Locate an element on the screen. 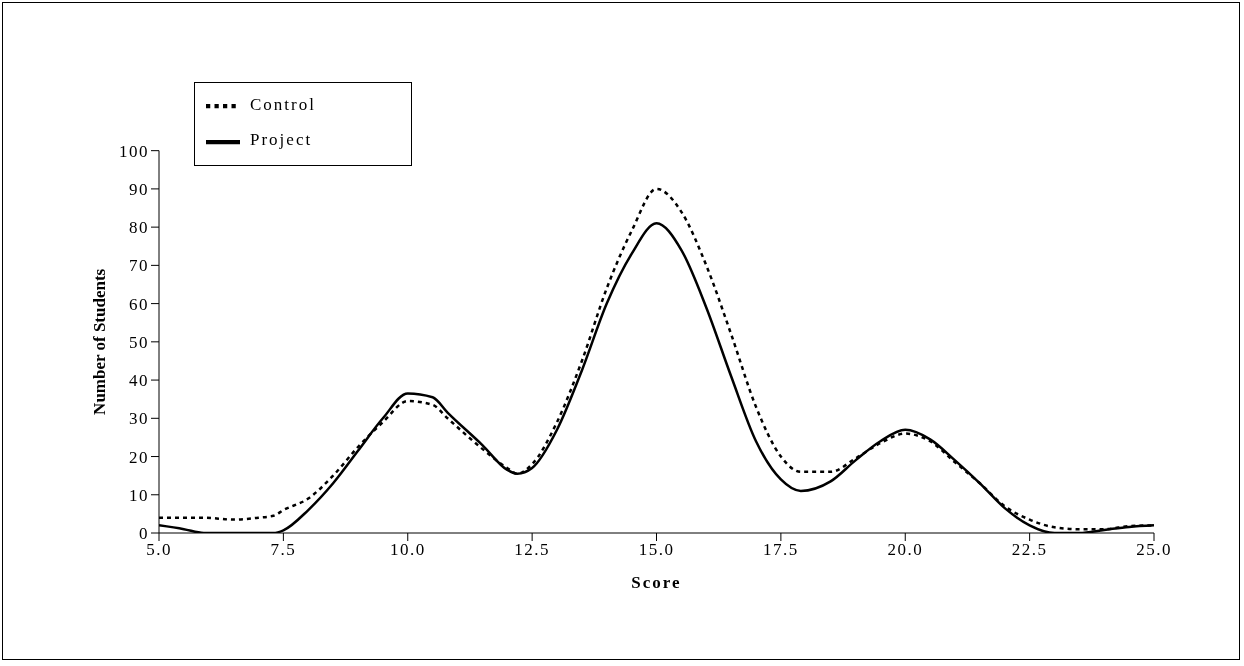  x-tick-label: 22.5 is located at coordinates (1029, 550).